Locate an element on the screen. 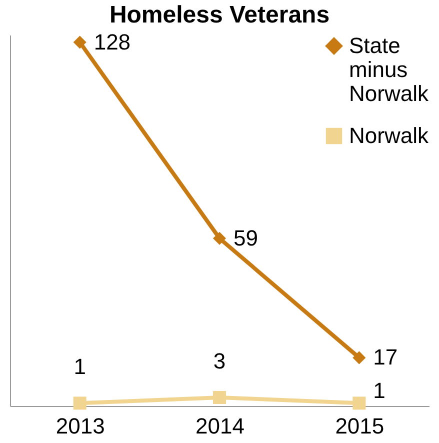 Image resolution: width=439 pixels, height=443 pixels. chart-title: Homeless Veterans is located at coordinates (219, 14).